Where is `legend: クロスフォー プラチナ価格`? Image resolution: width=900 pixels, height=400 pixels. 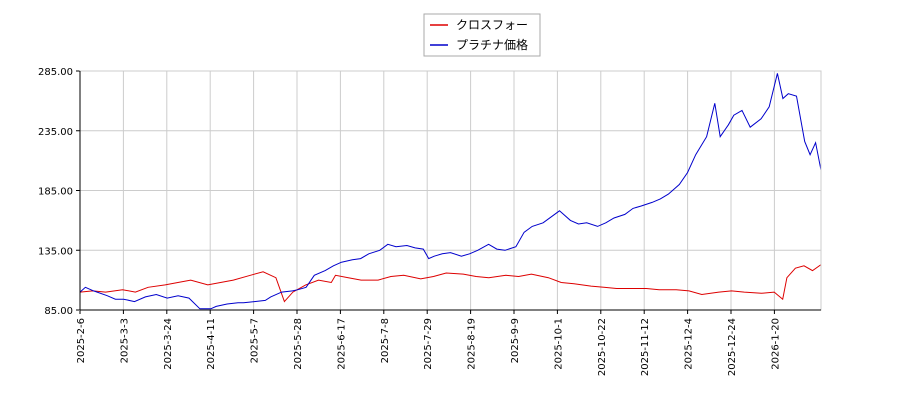
legend: クロスフォー プラチナ価格 is located at coordinates (482, 35).